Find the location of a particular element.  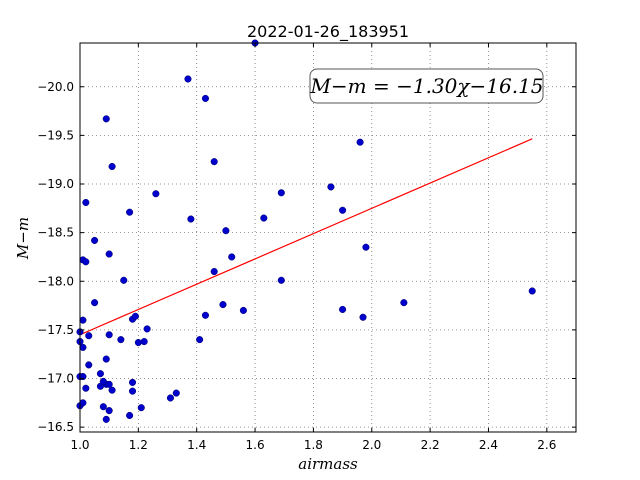

annotation-frame is located at coordinates (426, 86).